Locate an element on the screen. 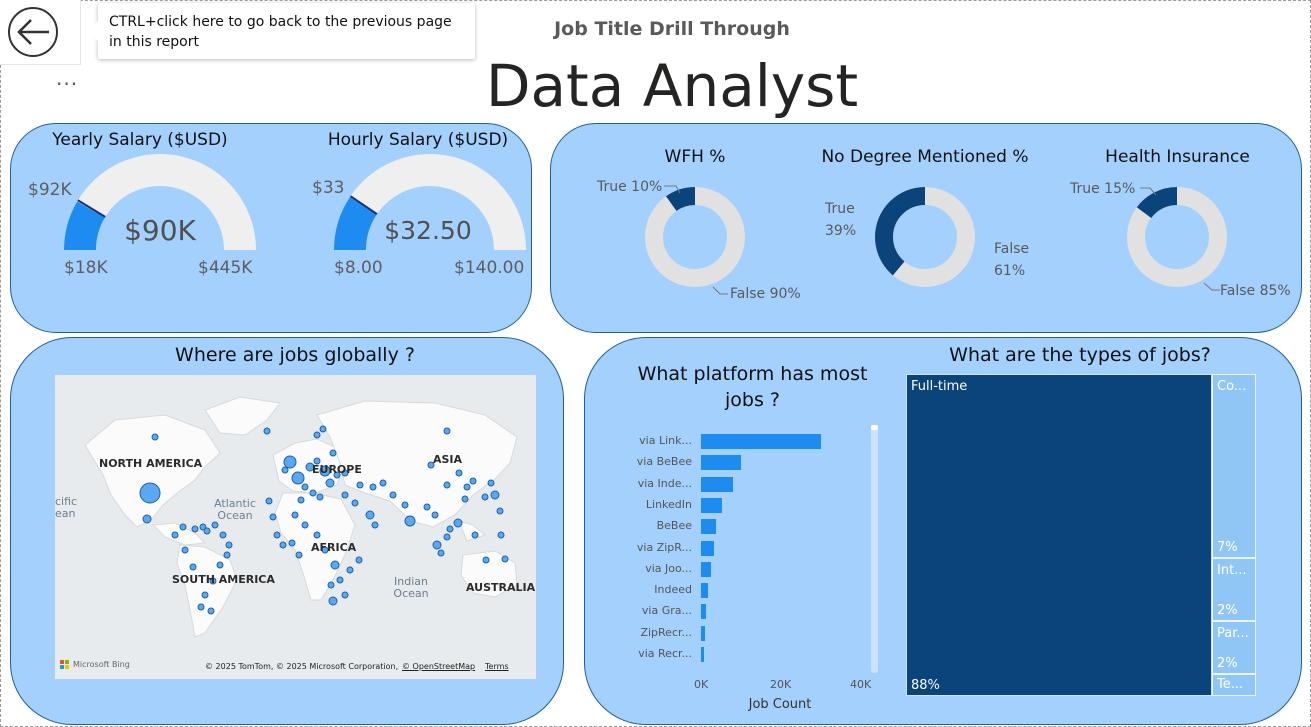 The width and height of the screenshot is (1311, 727). osm-link: © OpenStreetMap is located at coordinates (439, 666).